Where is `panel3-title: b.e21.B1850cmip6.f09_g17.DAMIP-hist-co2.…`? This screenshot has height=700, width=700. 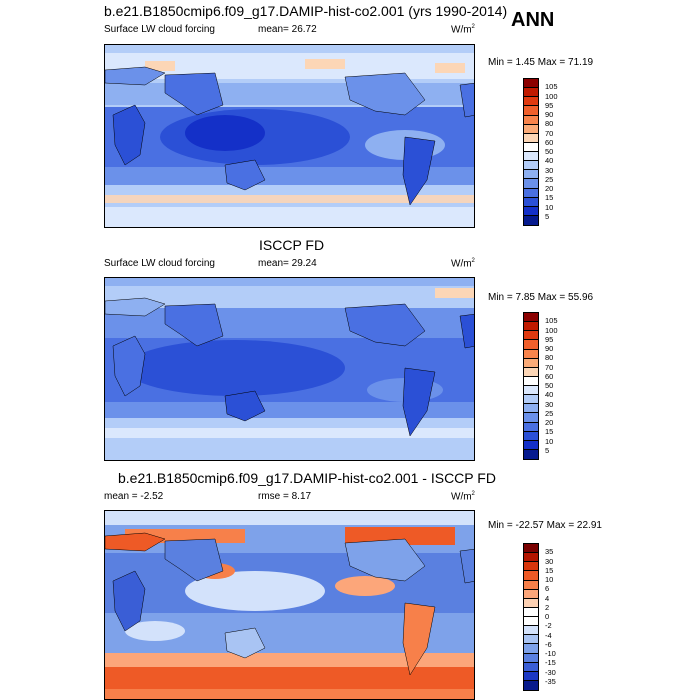
panel3-title: b.e21.B1850cmip6.f09_g17.DAMIP-hist-co2.… is located at coordinates (307, 478).